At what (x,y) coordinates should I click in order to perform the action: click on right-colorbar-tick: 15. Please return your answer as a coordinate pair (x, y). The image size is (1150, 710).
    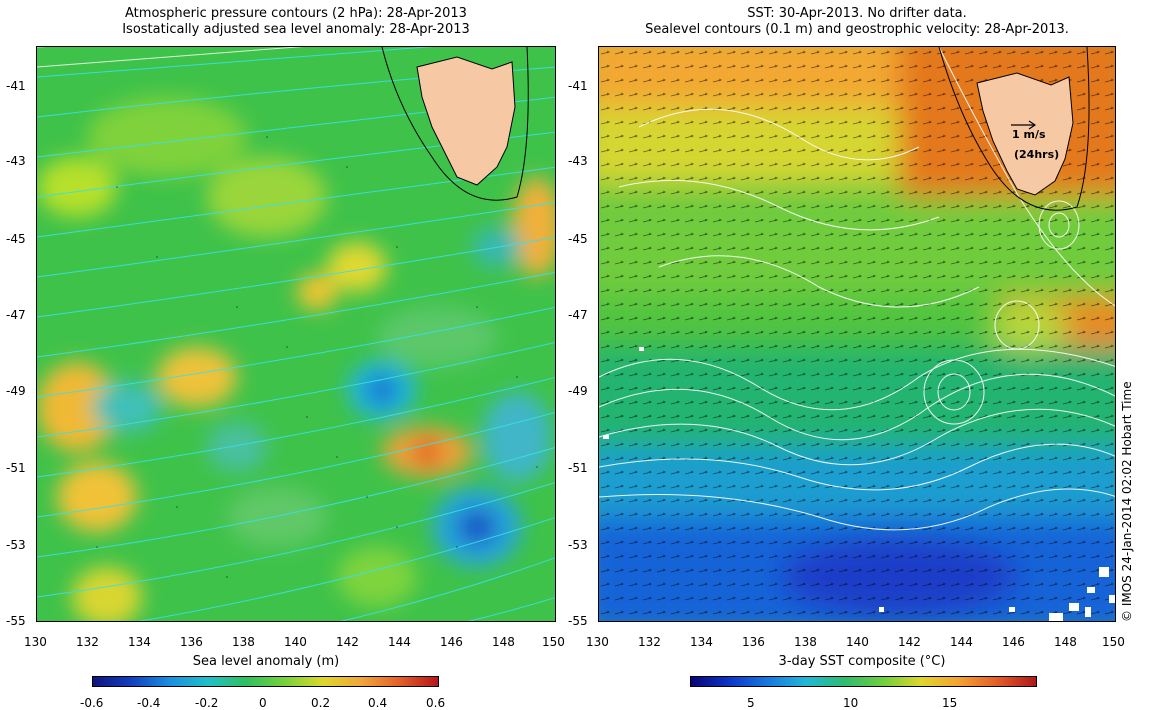
    Looking at the image, I should click on (950, 703).